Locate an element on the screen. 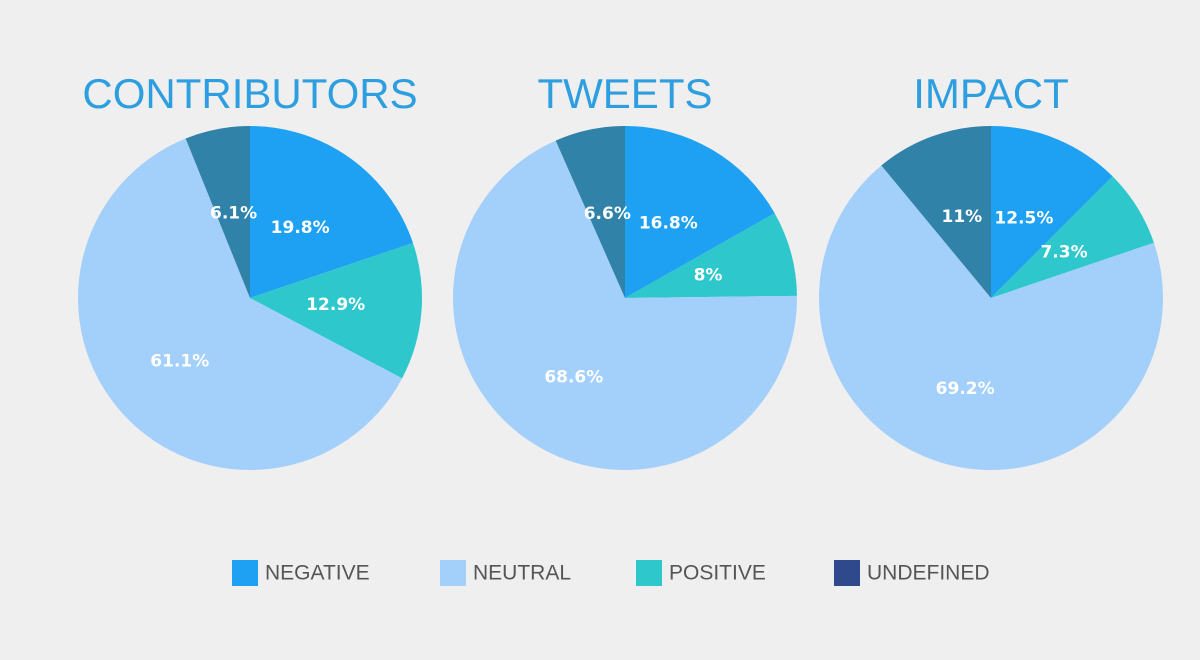  value-label: 12.5% is located at coordinates (1023, 219).